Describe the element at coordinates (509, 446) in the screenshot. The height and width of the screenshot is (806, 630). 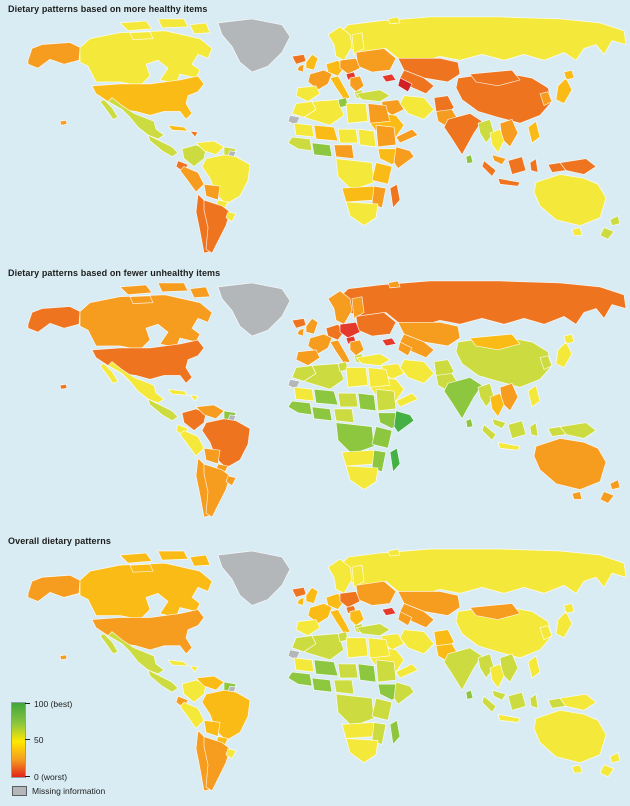
I see `region-java` at that location.